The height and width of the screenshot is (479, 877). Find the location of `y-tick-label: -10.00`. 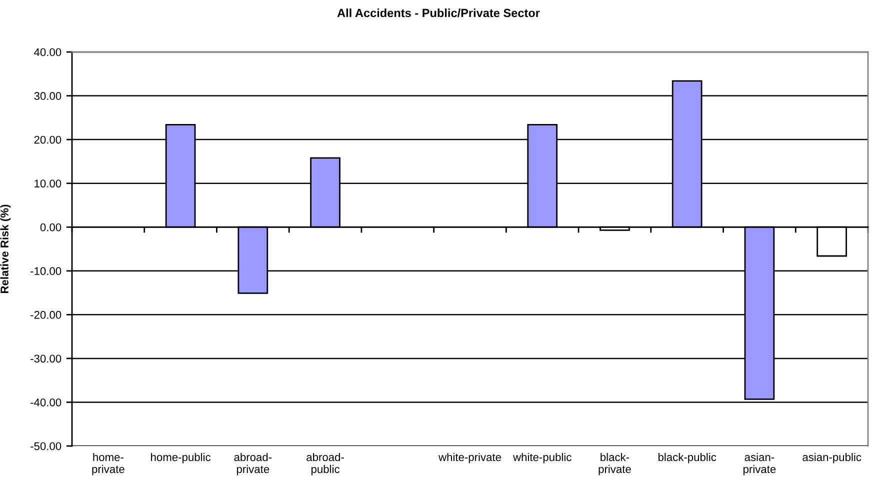

y-tick-label: -10.00 is located at coordinates (46, 271).